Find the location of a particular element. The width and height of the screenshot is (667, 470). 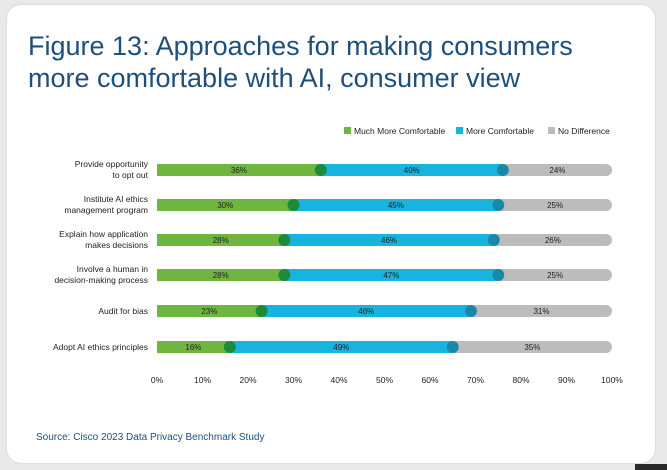

data-label-5-3: 31% is located at coordinates (541, 311).